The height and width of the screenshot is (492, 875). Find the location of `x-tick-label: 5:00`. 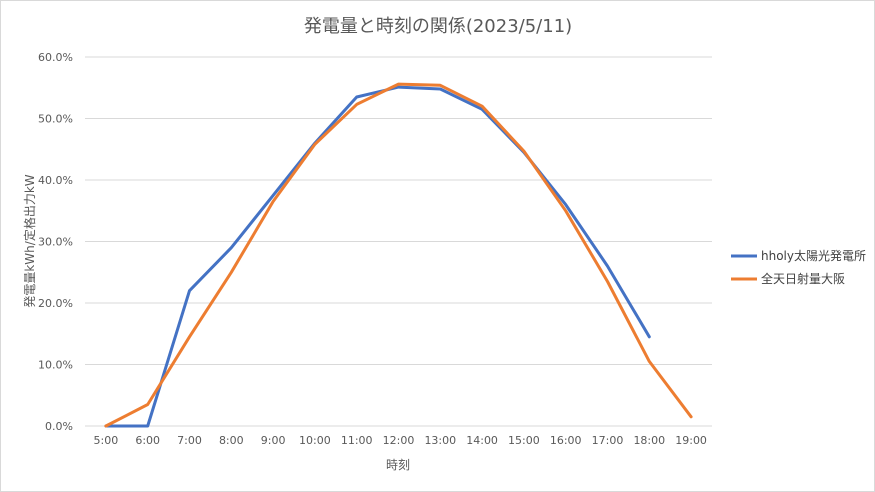

x-tick-label: 5:00 is located at coordinates (106, 440).